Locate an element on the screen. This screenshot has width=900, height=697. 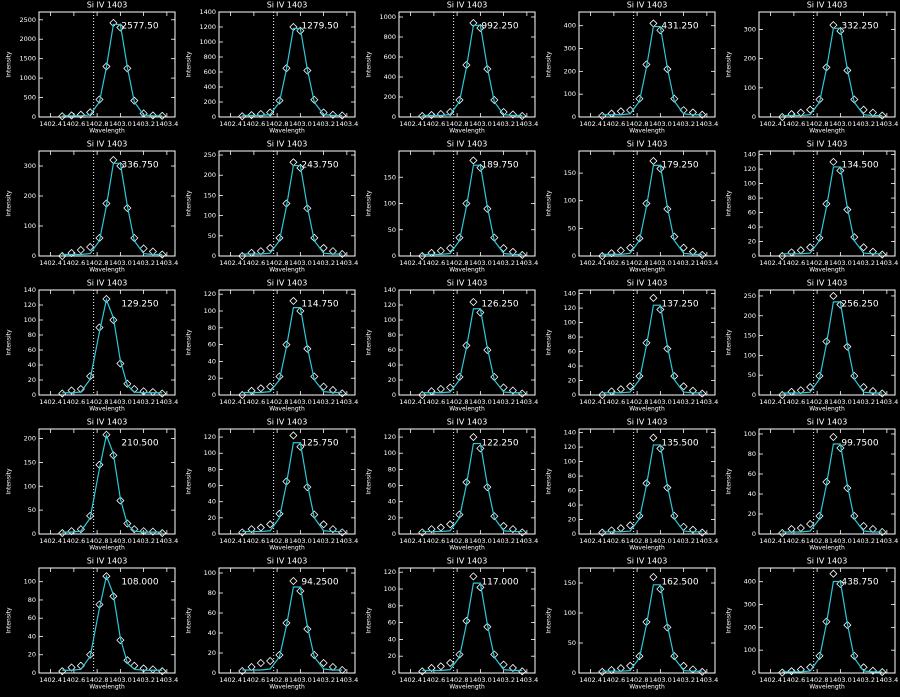
y-tick-label: 1000 is located at coordinates (387, 17).